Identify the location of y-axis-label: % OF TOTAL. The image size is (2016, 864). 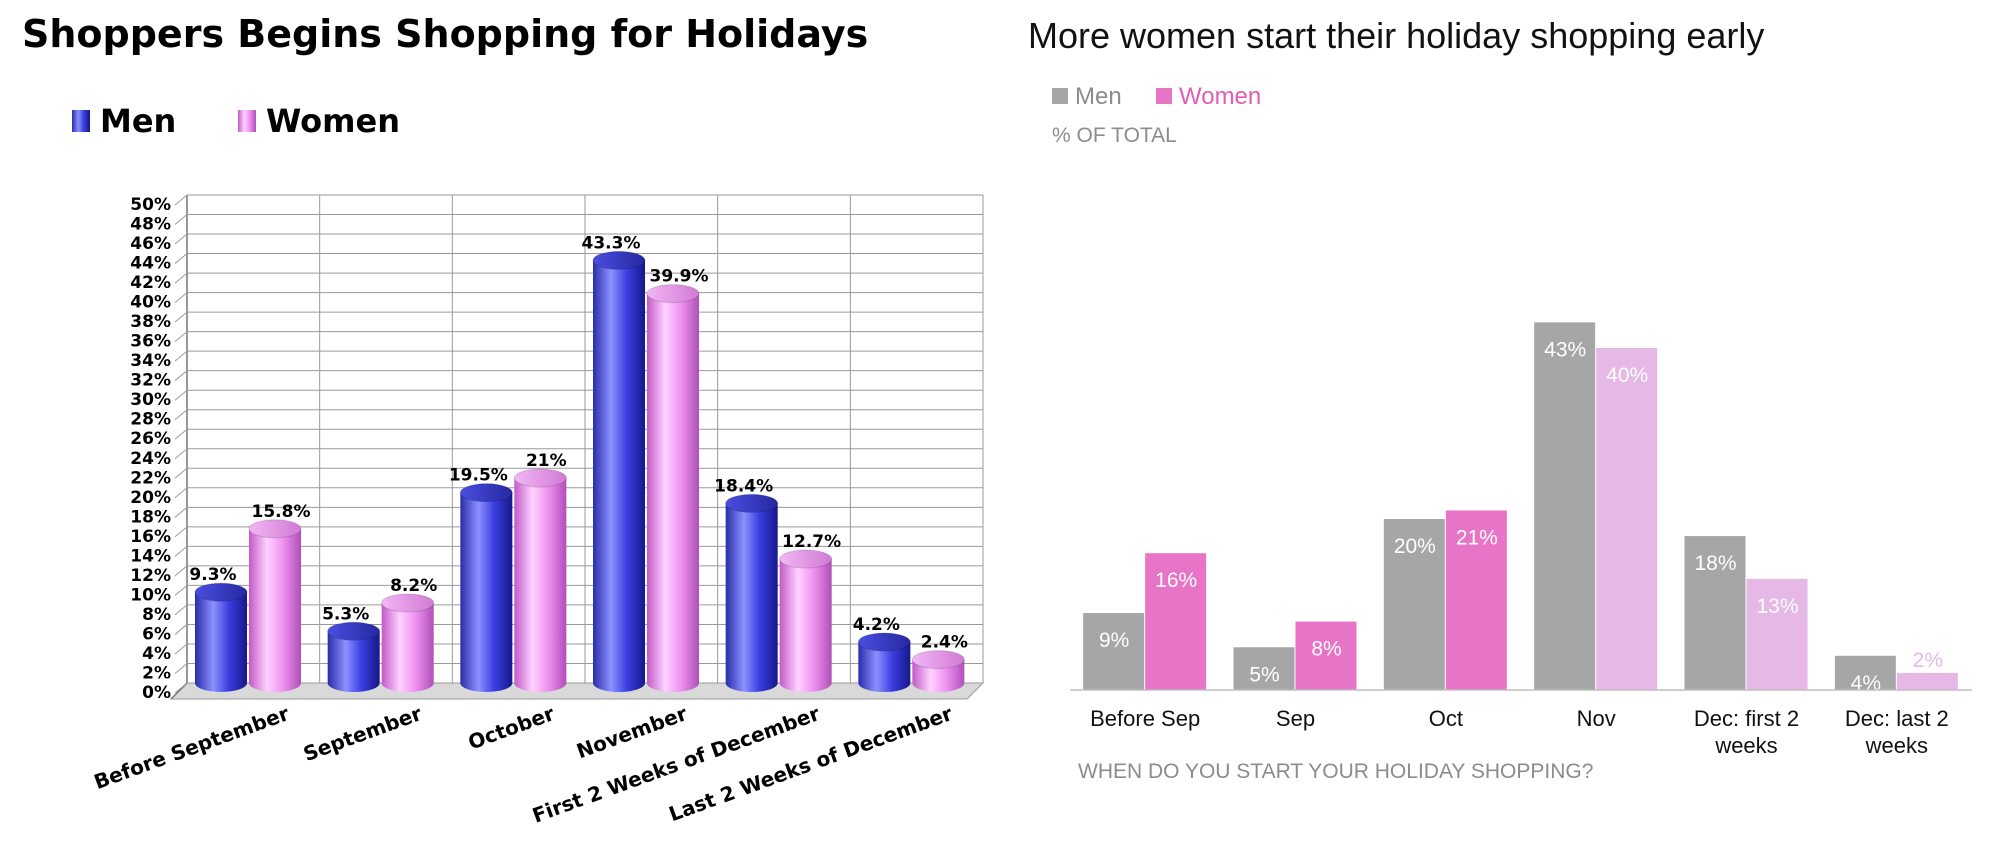
(1114, 135).